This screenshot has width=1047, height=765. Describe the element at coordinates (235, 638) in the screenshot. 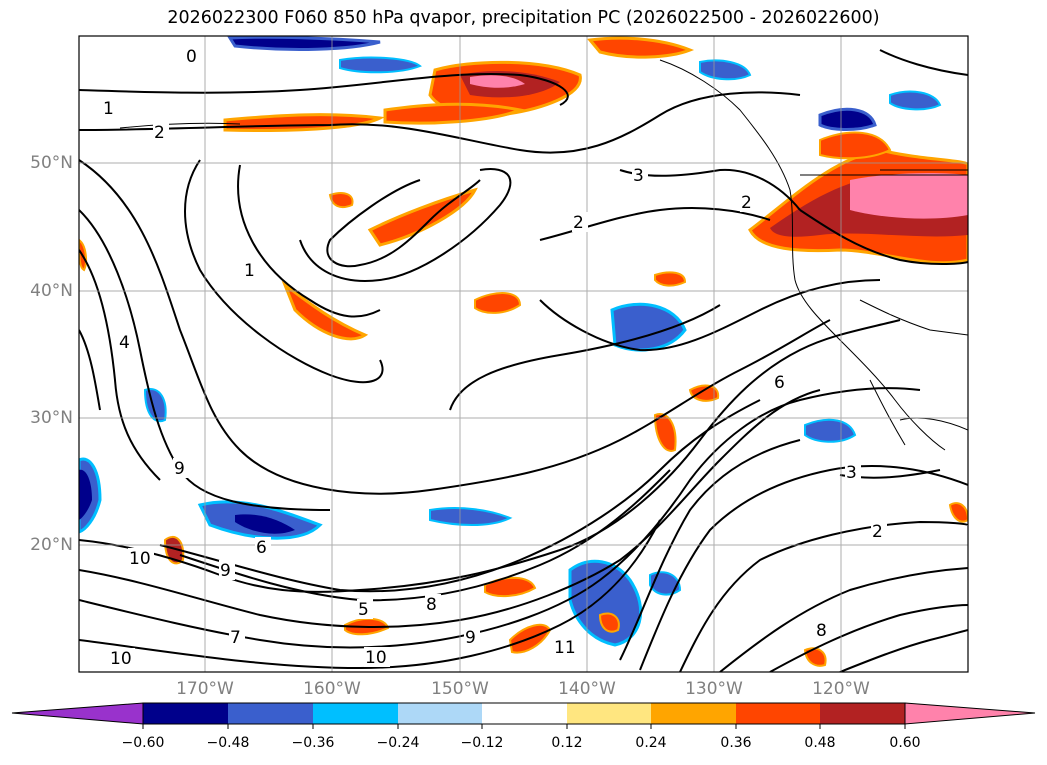

I see `contour-label: 7` at that location.